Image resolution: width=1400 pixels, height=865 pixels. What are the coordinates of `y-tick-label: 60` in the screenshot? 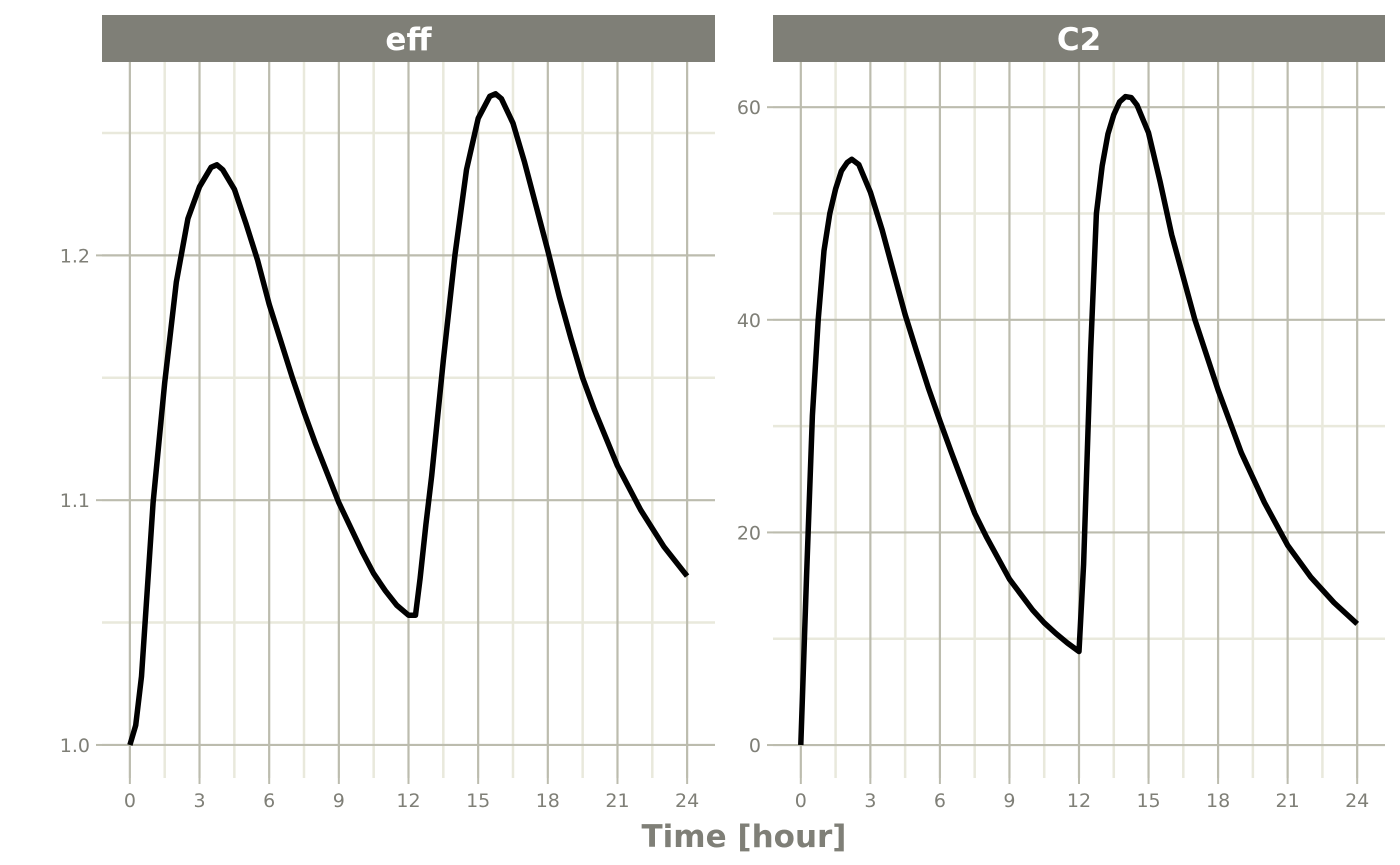 It's located at (749, 108).